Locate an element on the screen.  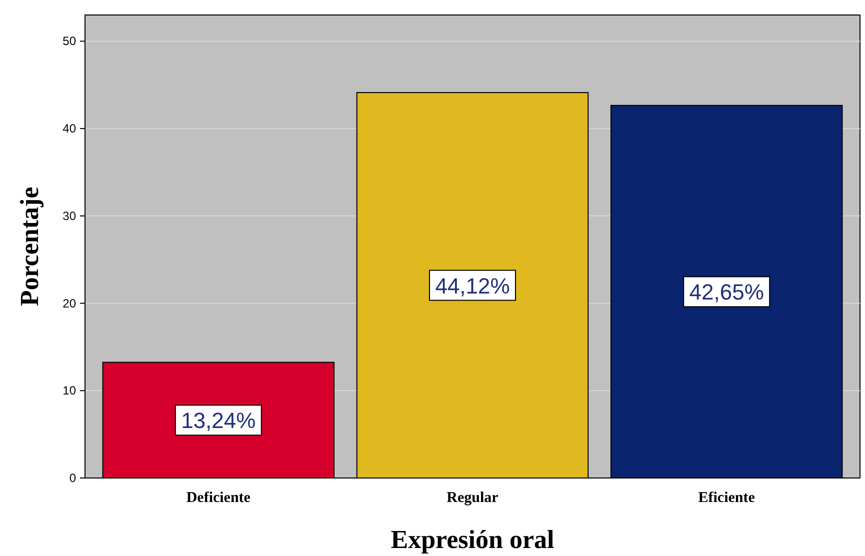
y-tick-label: 50 is located at coordinates (69, 41).